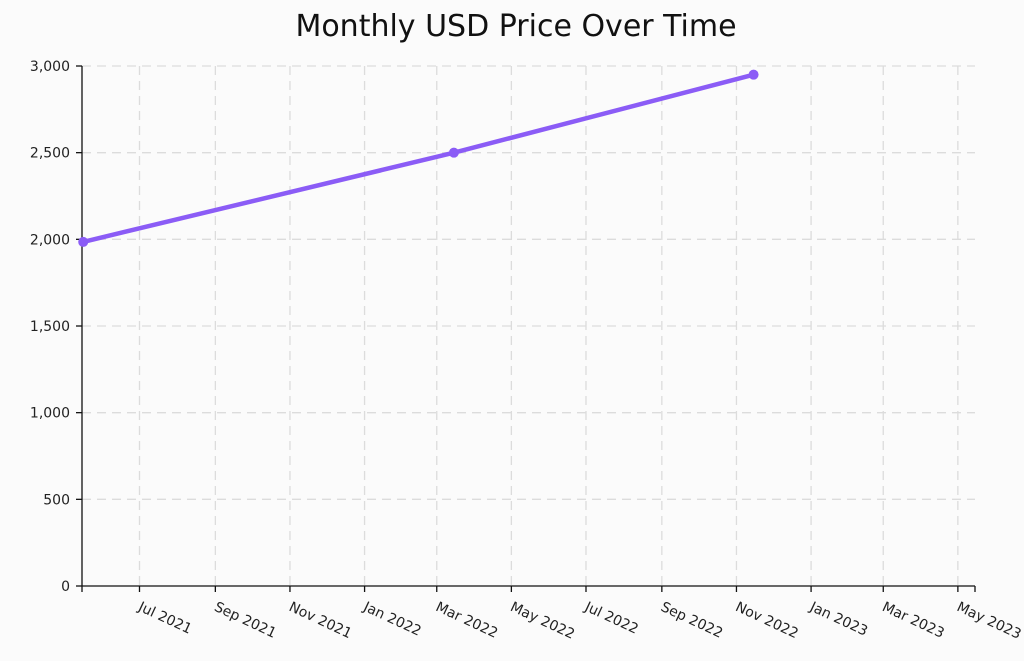 The width and height of the screenshot is (1024, 661). Describe the element at coordinates (50, 67) in the screenshot. I see `y-tick-label: 3,000` at that location.